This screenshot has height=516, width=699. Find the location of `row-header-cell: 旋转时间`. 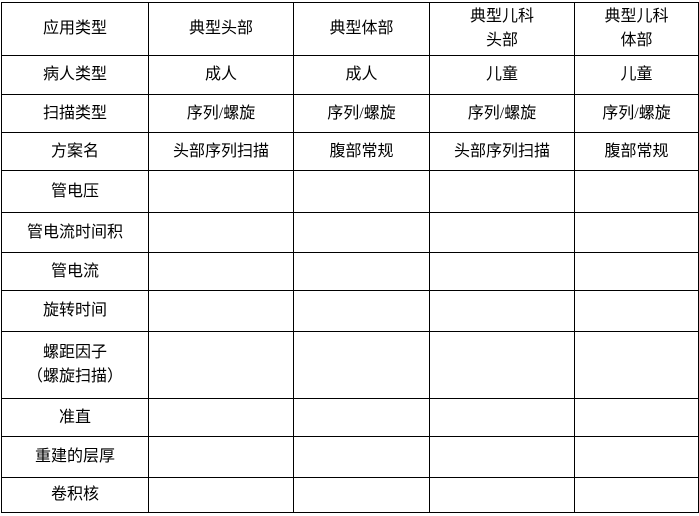

row-header-cell: 旋转时间 is located at coordinates (75, 311).